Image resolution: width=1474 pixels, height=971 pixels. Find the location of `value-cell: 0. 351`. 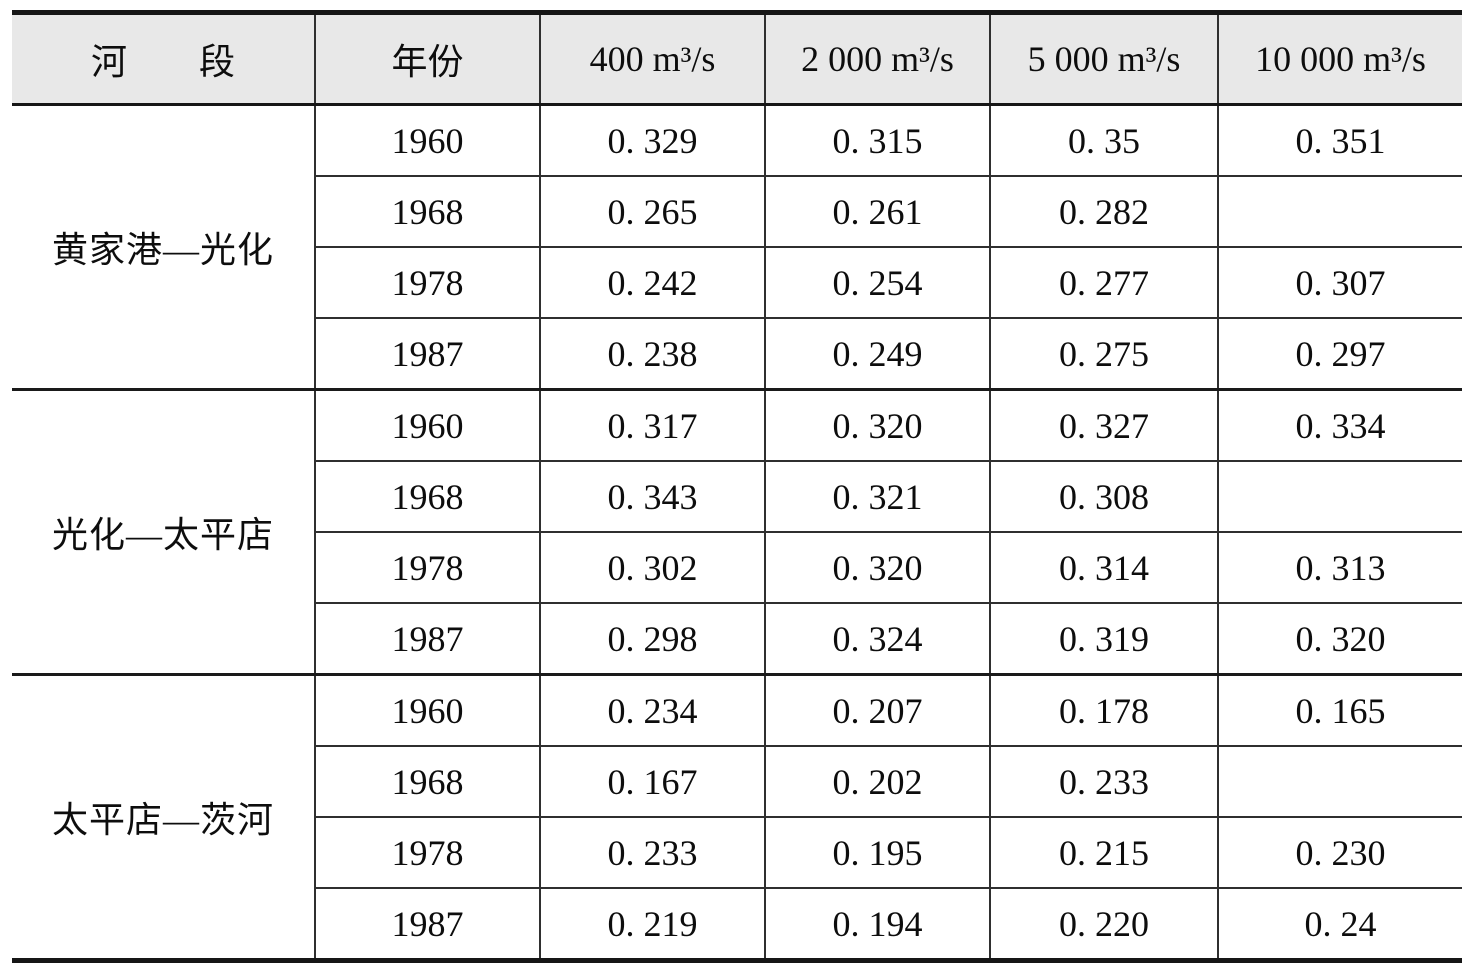

value-cell: 0. 351 is located at coordinates (1339, 140).